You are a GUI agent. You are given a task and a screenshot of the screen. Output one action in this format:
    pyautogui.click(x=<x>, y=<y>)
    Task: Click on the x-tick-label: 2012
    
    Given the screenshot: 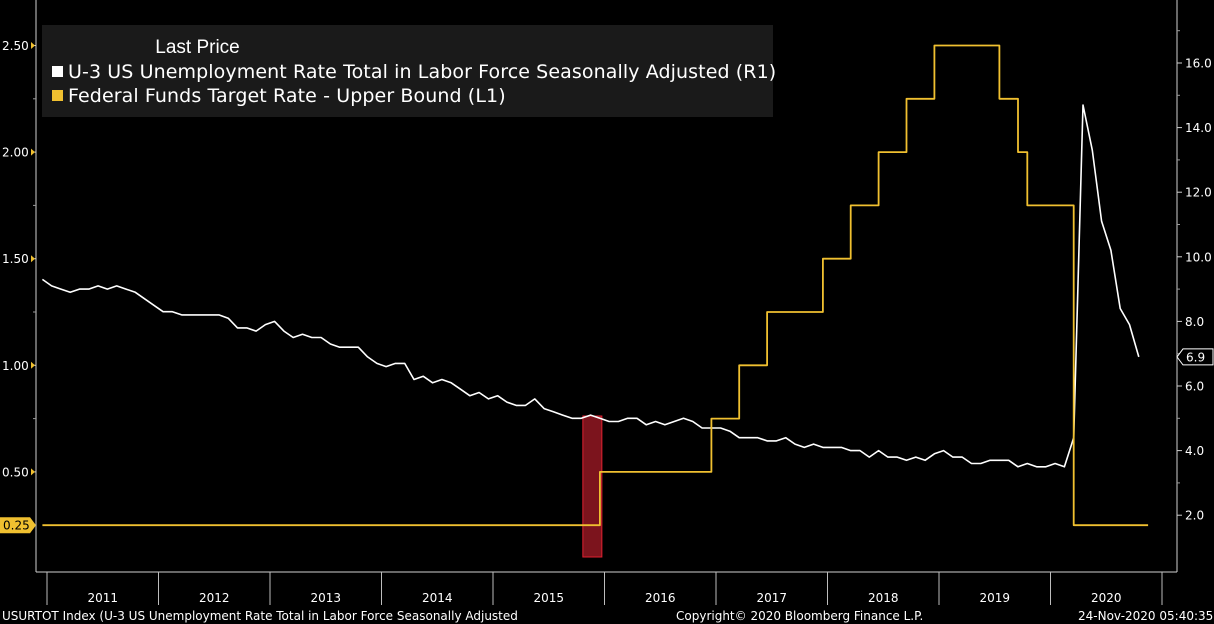 What is the action you would take?
    pyautogui.click(x=214, y=598)
    